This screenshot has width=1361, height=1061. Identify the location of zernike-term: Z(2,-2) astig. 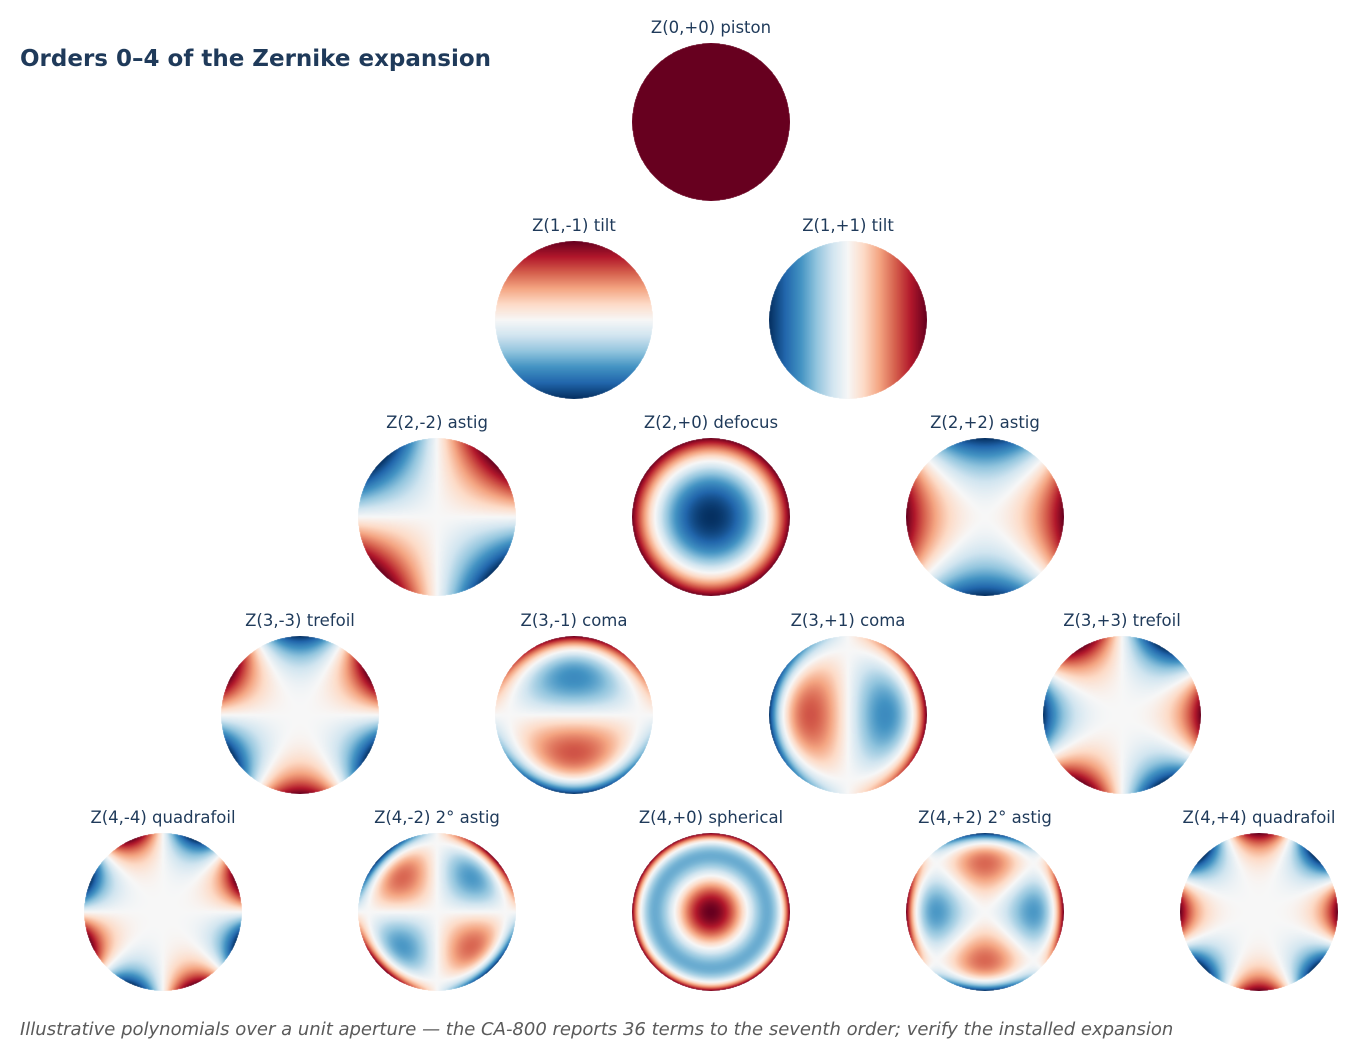
(437, 504).